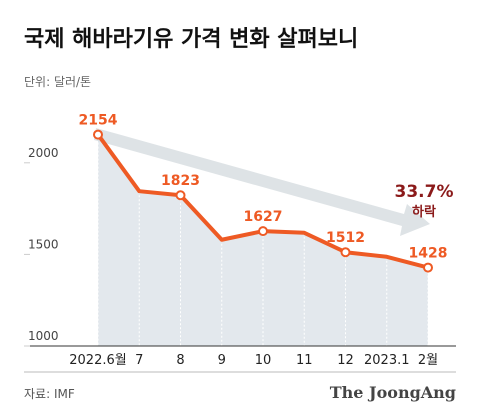 This screenshot has height=420, width=480. Describe the element at coordinates (180, 181) in the screenshot. I see `value-label: 1823` at that location.